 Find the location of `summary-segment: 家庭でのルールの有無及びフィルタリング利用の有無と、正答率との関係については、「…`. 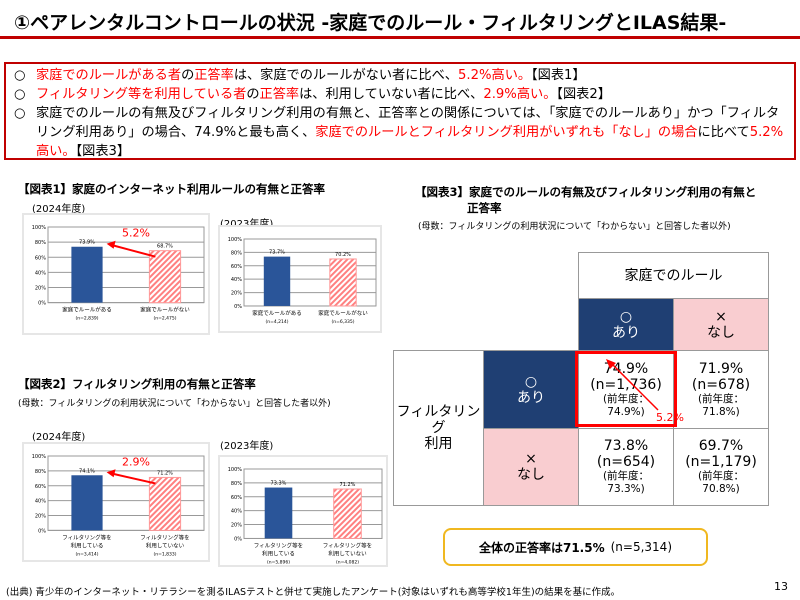

summary-segment: 家庭でのルールの有無及びフィルタリング利用の有無と、正答率との関係については、「… is located at coordinates (408, 123).